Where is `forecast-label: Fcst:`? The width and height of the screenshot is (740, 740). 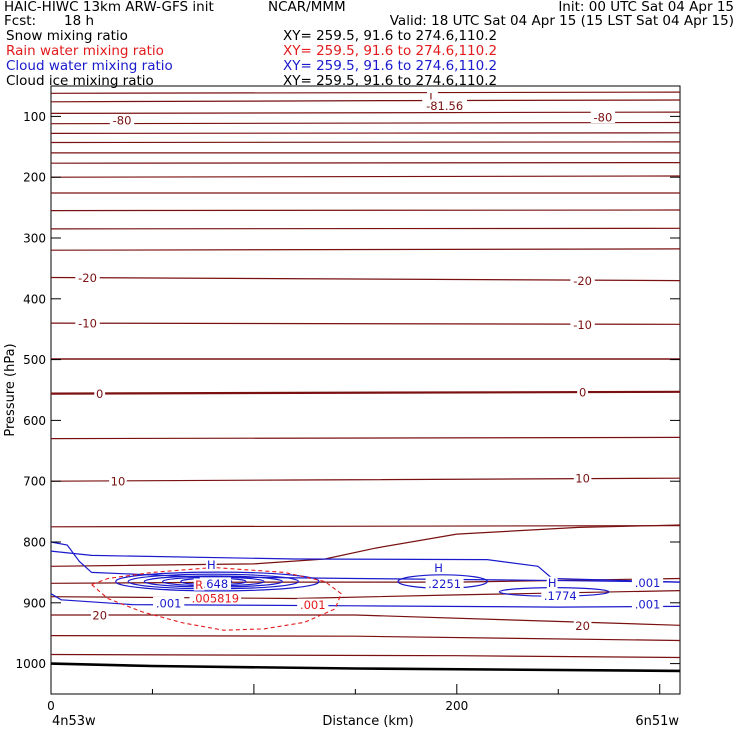
forecast-label: Fcst: is located at coordinates (20, 21).